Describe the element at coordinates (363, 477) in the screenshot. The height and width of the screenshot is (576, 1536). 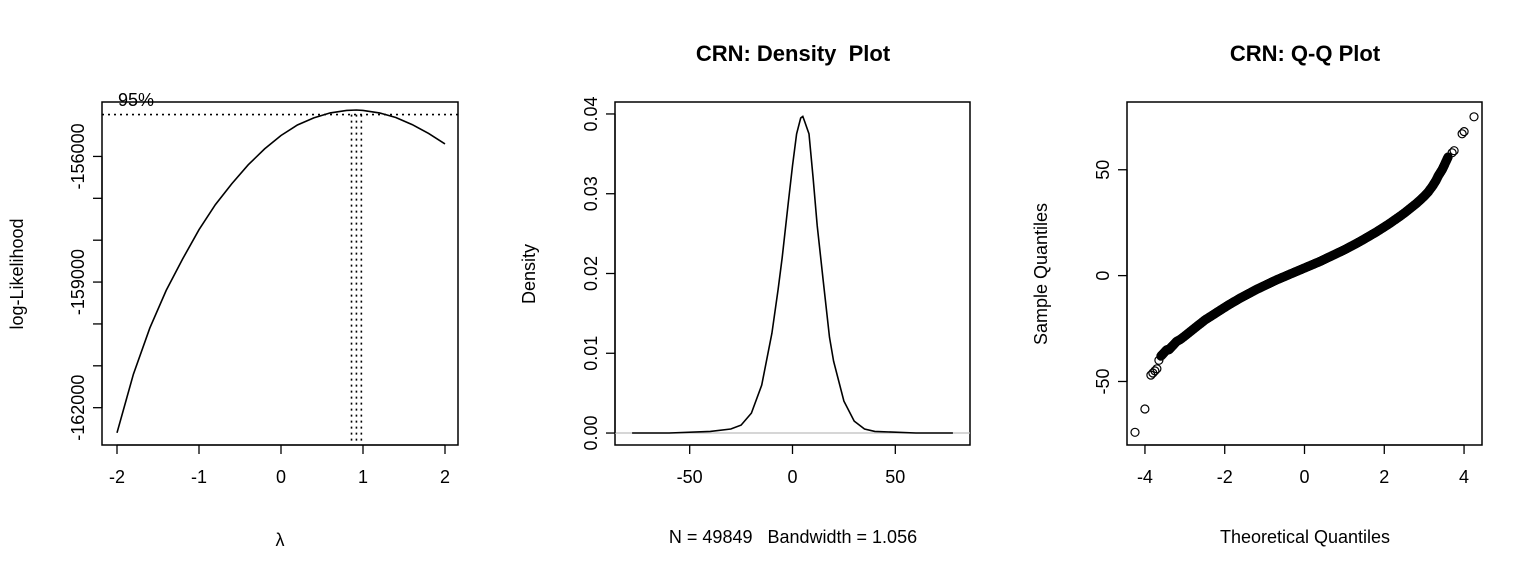
I see `boxcox-x-tick-label: 1` at that location.